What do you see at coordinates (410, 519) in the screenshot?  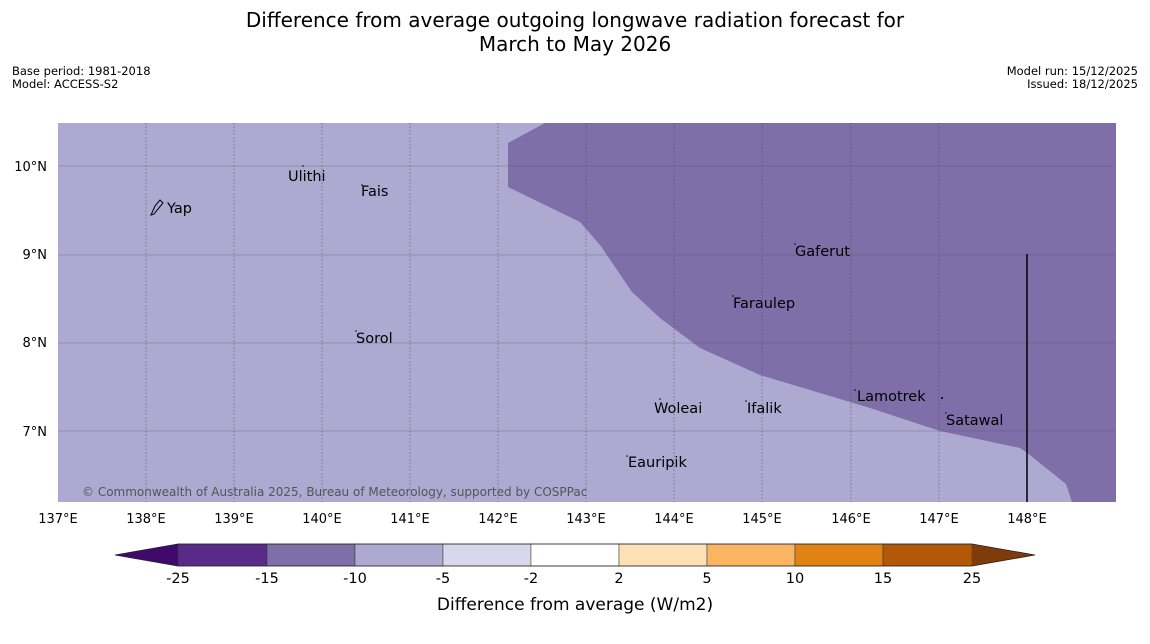 I see `lon-tick-141e: 141°E` at bounding box center [410, 519].